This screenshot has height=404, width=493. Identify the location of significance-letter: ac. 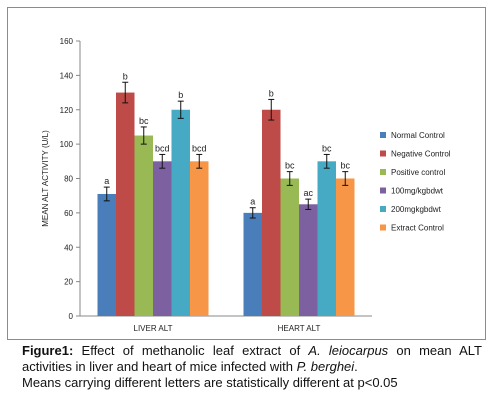
(308, 193).